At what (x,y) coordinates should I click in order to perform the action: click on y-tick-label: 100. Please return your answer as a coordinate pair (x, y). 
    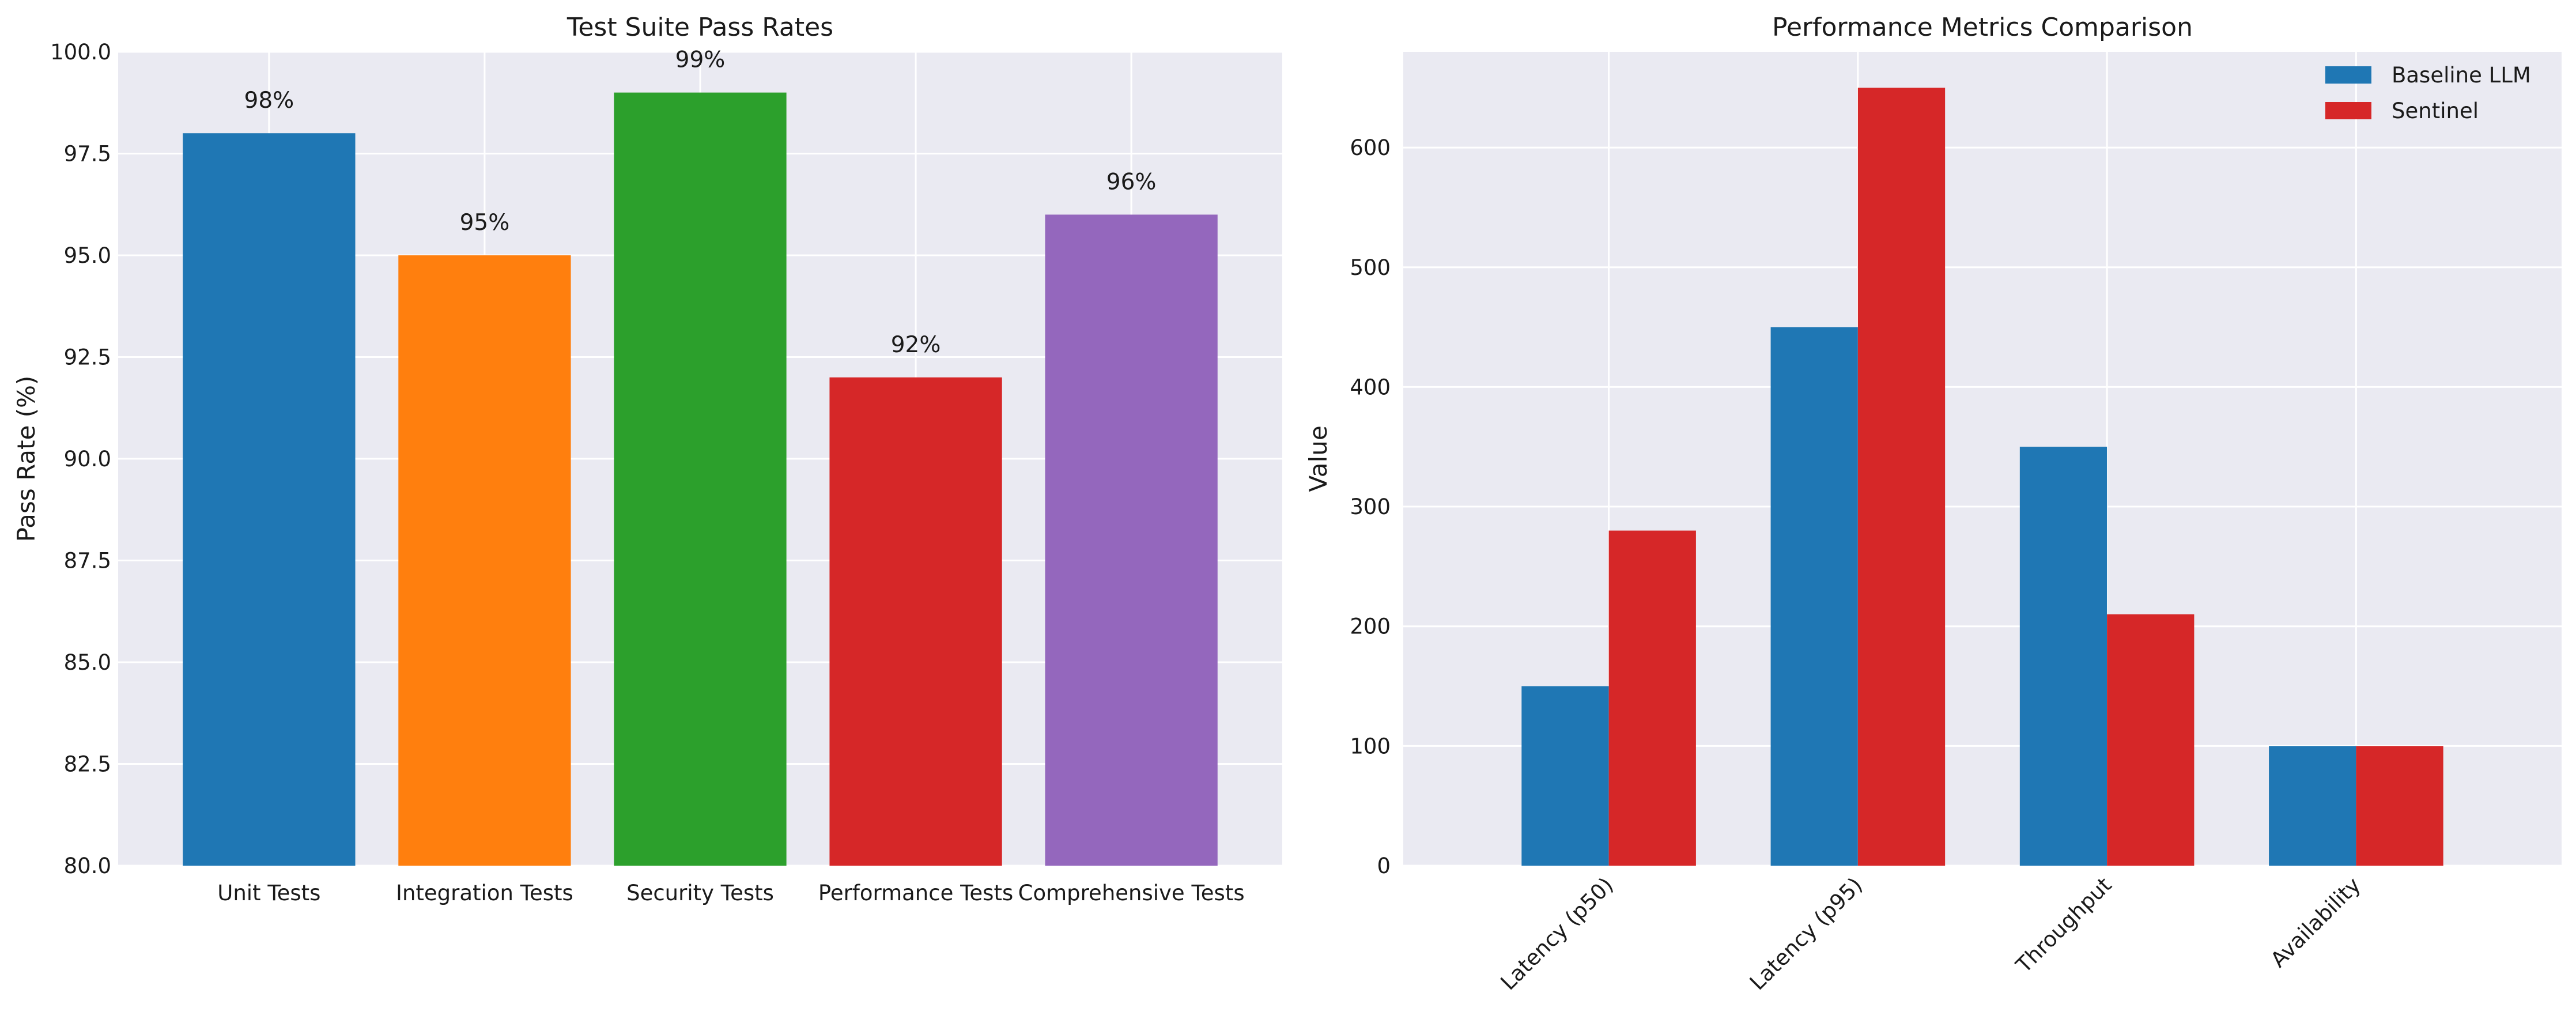
    Looking at the image, I should click on (1370, 746).